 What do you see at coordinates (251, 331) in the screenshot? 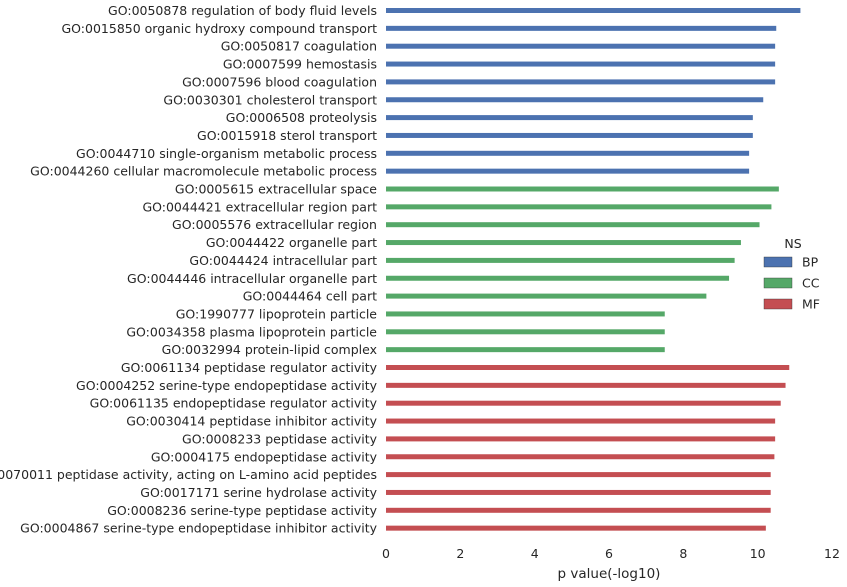
I see `category-label: GO:0034358 plasma lipoprotein particle` at bounding box center [251, 331].